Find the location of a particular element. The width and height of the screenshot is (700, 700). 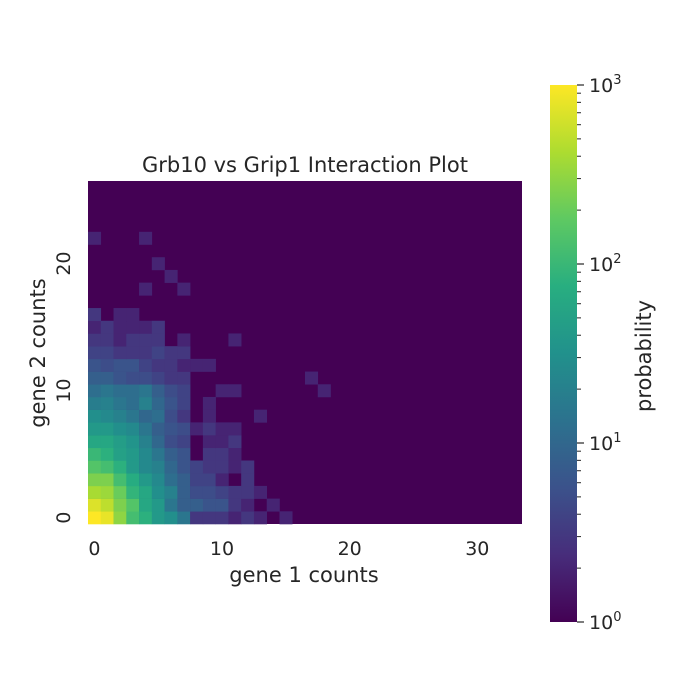

colorbar-ticks: 10⁰ 10¹ 10² 10³ is located at coordinates (599, 353).